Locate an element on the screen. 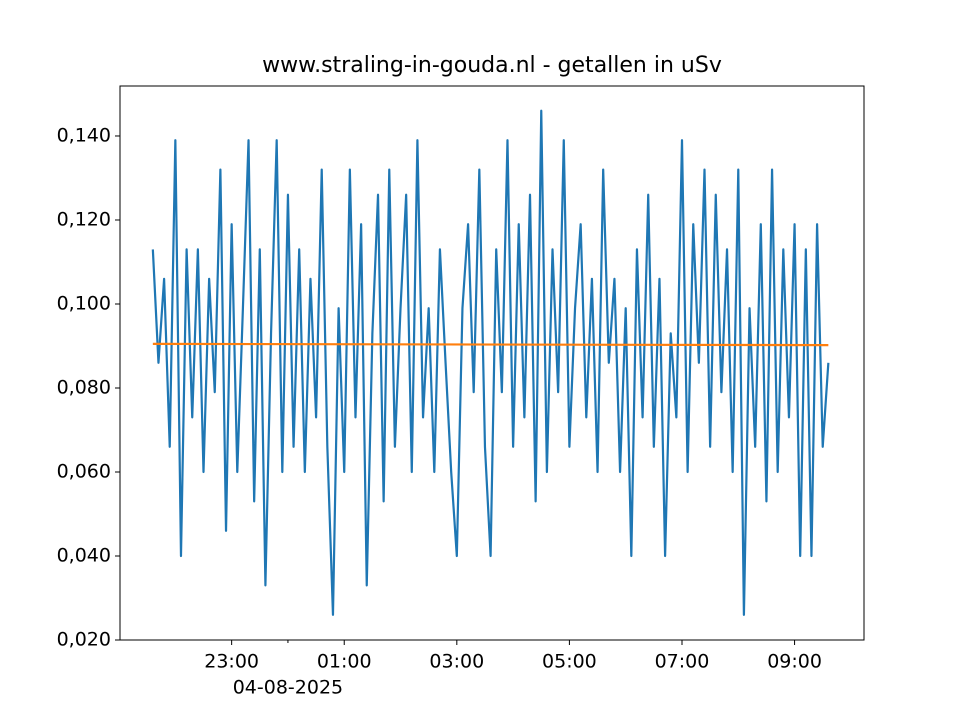 The height and width of the screenshot is (720, 960). x-tick-label: 01:00 is located at coordinates (344, 662).